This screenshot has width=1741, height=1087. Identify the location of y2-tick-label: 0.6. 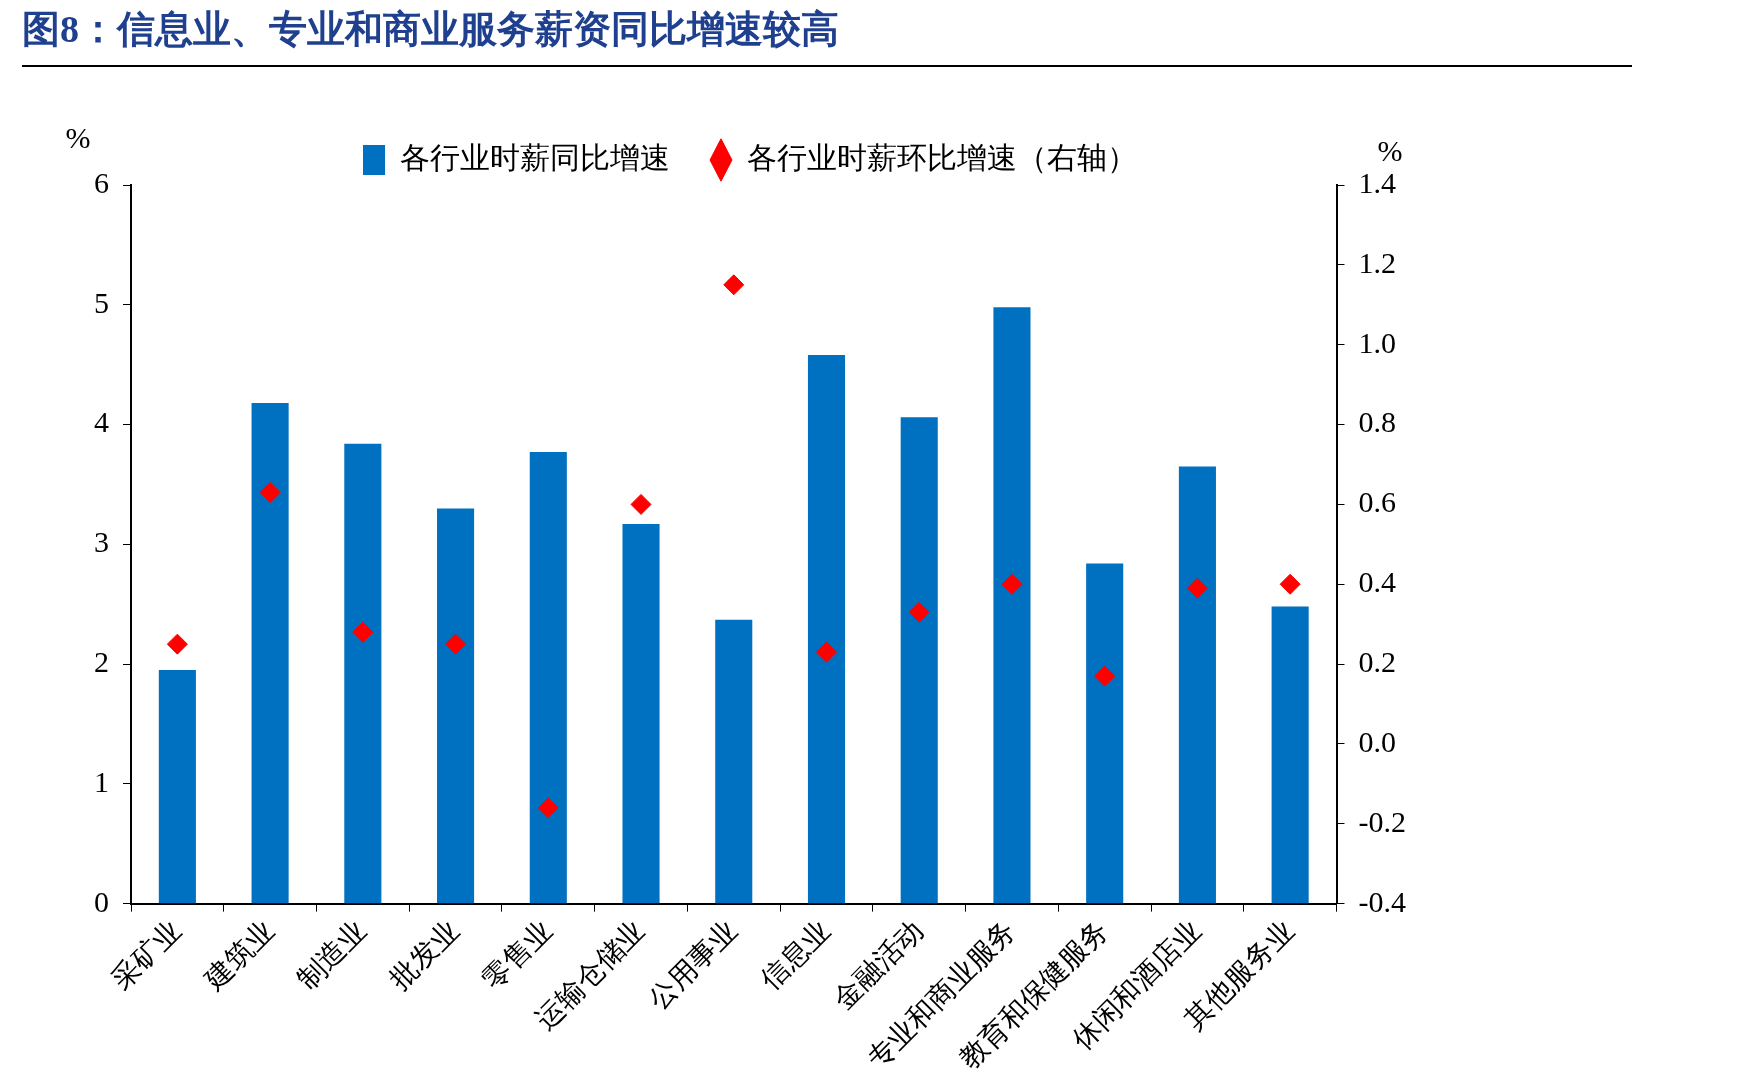
(1377, 502).